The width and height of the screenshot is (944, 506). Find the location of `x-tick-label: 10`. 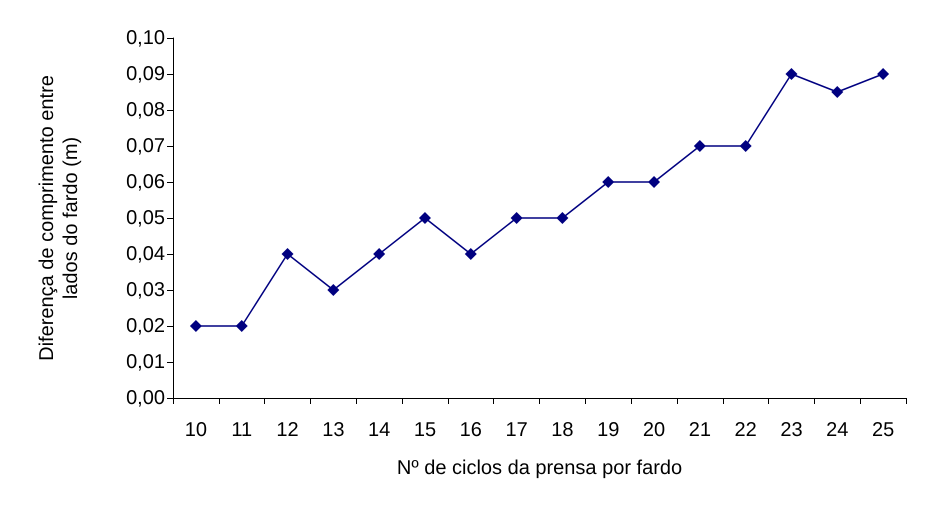

x-tick-label: 10 is located at coordinates (196, 430).